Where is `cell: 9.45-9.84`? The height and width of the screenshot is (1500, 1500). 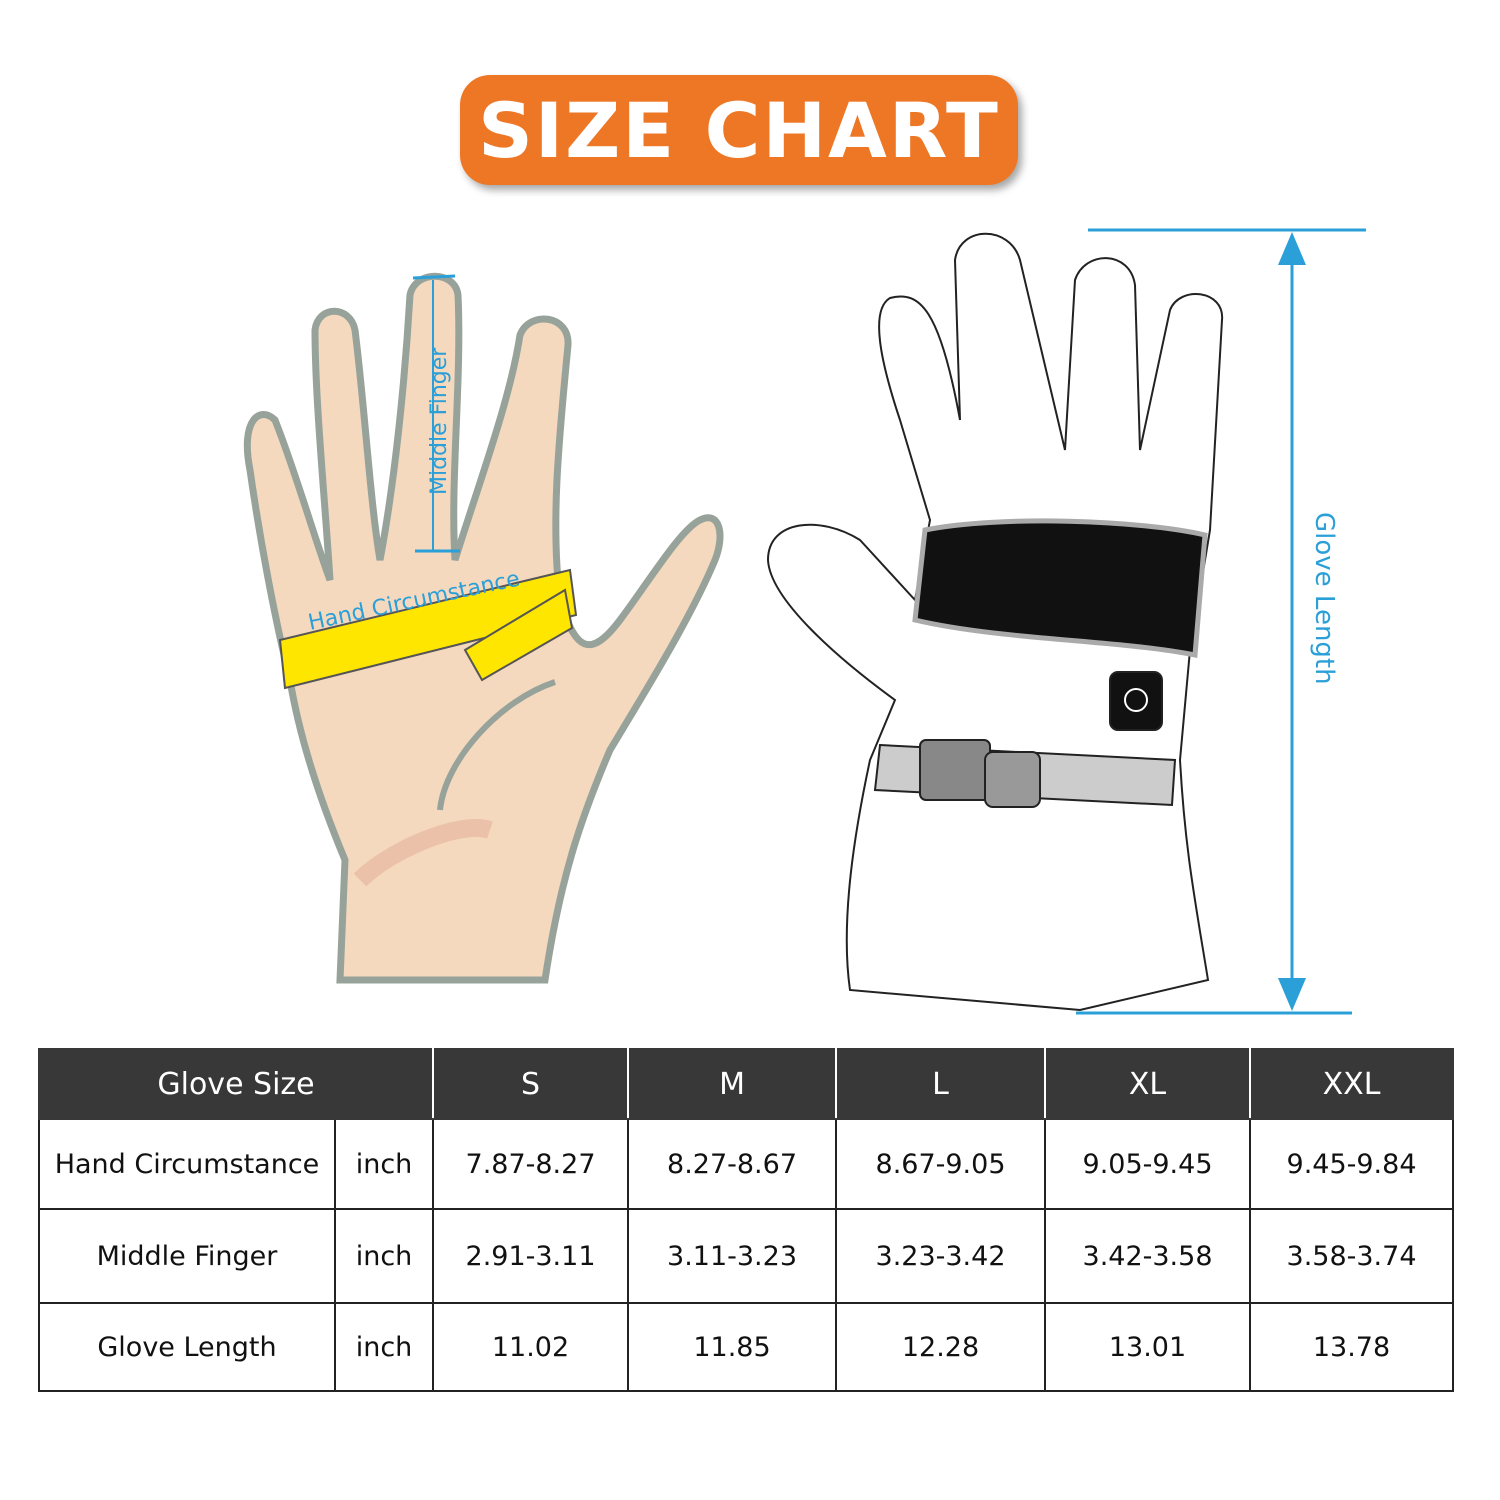
cell: 9.45-9.84 is located at coordinates (1352, 1164).